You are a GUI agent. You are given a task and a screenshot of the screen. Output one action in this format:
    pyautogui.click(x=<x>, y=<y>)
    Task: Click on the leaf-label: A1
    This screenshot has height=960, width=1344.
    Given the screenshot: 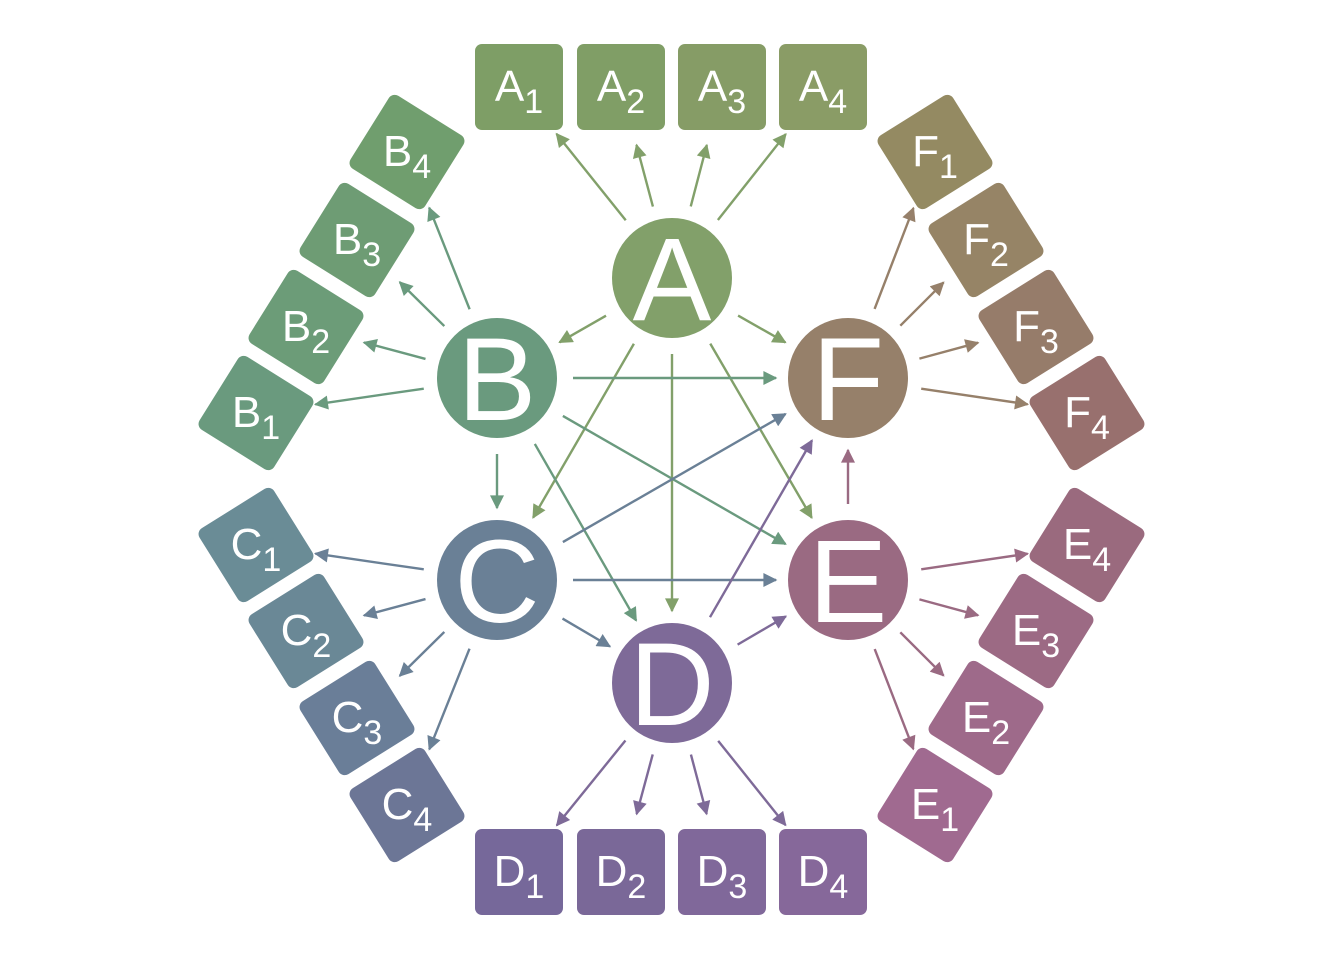 What is the action you would take?
    pyautogui.click(x=519, y=91)
    